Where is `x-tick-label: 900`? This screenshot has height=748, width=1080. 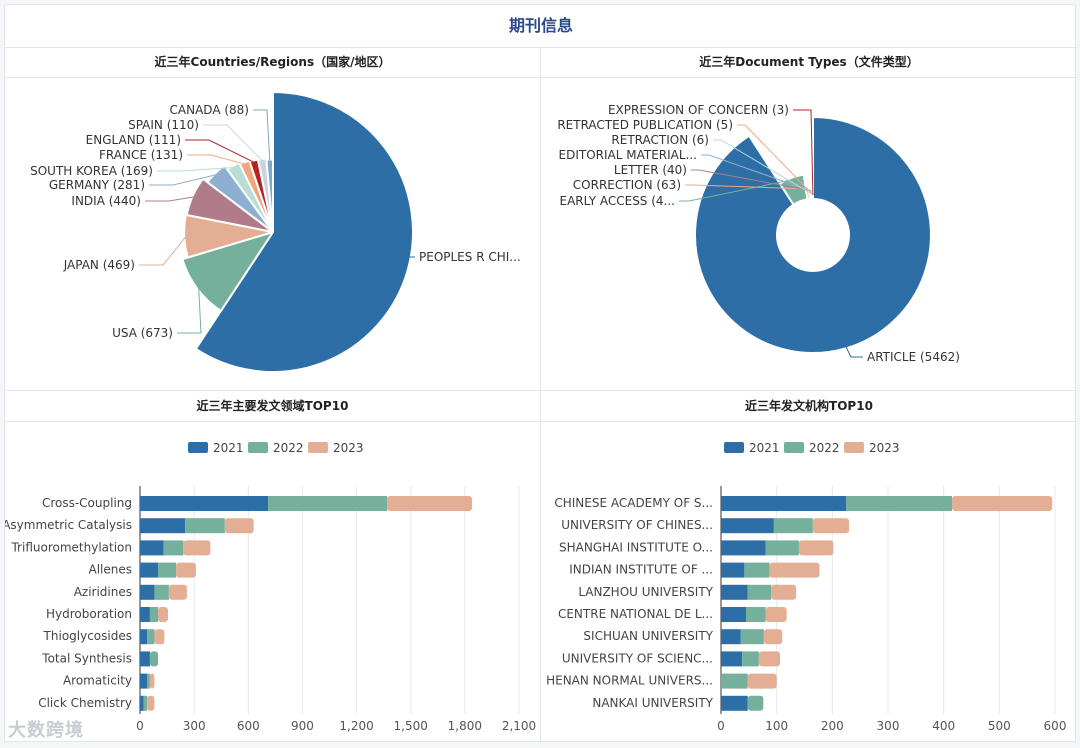 x-tick-label: 900 is located at coordinates (302, 726).